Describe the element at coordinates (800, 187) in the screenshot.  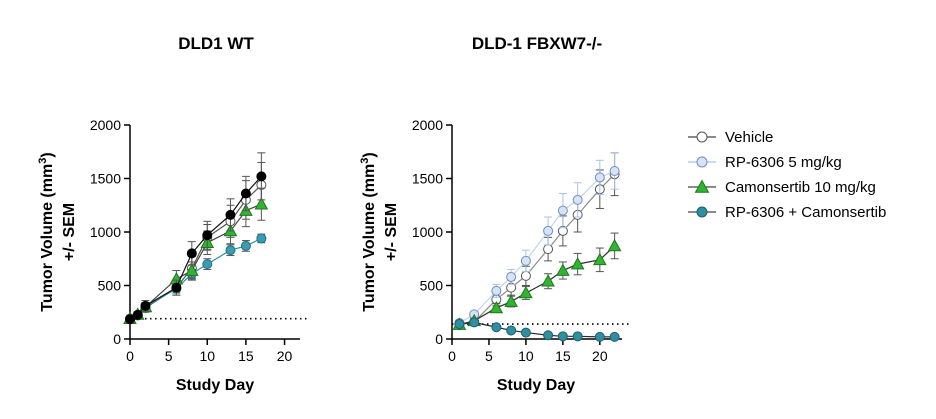
I see `legend-label: Camonsertib 10 mg/kg` at that location.